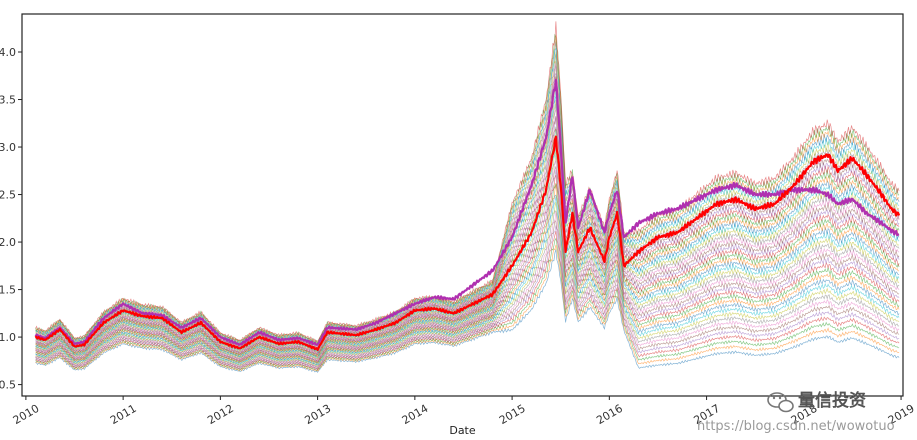 This screenshot has width=917, height=440. Describe the element at coordinates (8, 52) in the screenshot. I see `y-tick-label: 4.0` at that location.